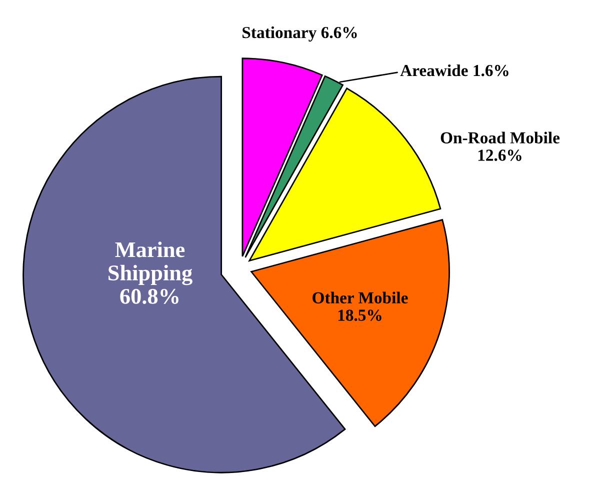 This screenshot has width=598, height=479. Describe the element at coordinates (149, 296) in the screenshot. I see `data-label: 60.8%` at that location.